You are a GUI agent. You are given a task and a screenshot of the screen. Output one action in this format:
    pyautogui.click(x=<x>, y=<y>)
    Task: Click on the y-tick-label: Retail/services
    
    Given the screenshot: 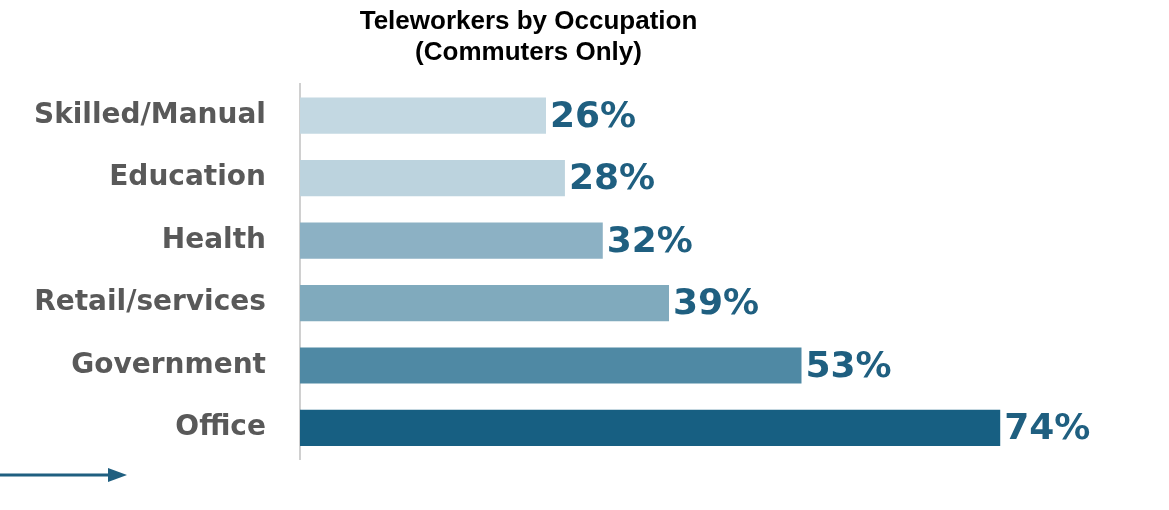 What is the action you would take?
    pyautogui.click(x=150, y=301)
    